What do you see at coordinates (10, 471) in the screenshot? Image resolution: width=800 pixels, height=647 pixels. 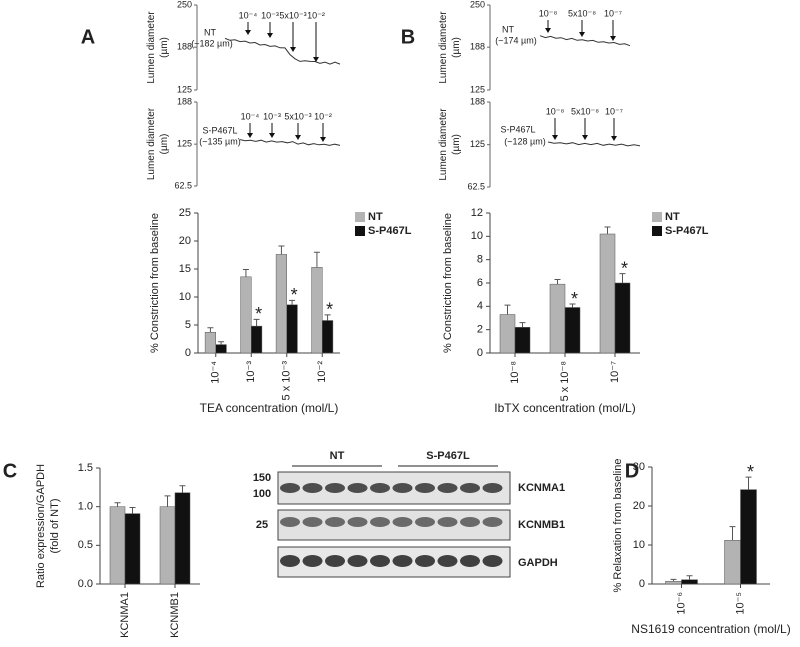 I see `panel-label: C` at bounding box center [10, 471].